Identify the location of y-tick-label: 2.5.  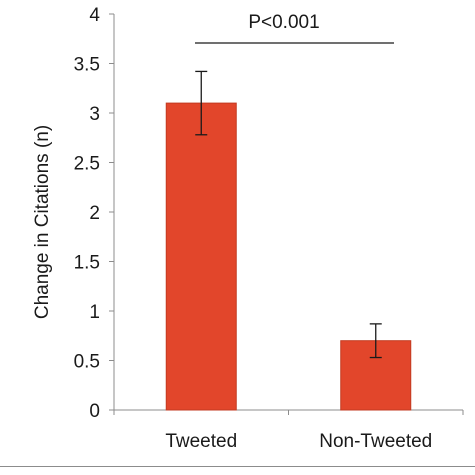
(87, 164).